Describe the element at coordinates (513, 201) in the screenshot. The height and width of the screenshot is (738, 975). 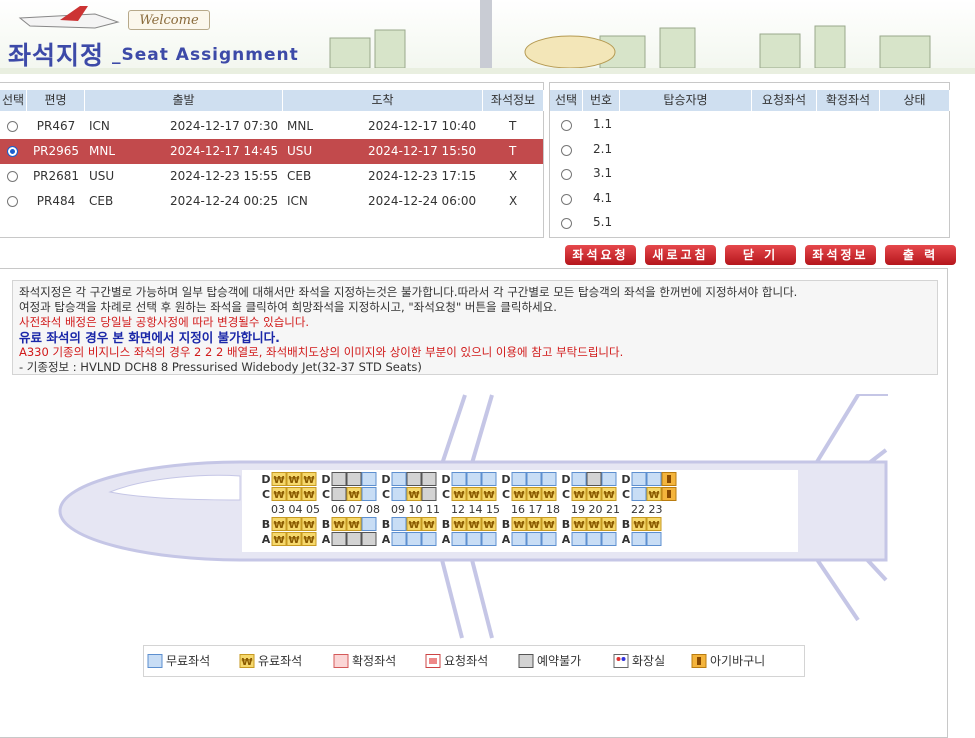
I see `flight-cell: X` at that location.